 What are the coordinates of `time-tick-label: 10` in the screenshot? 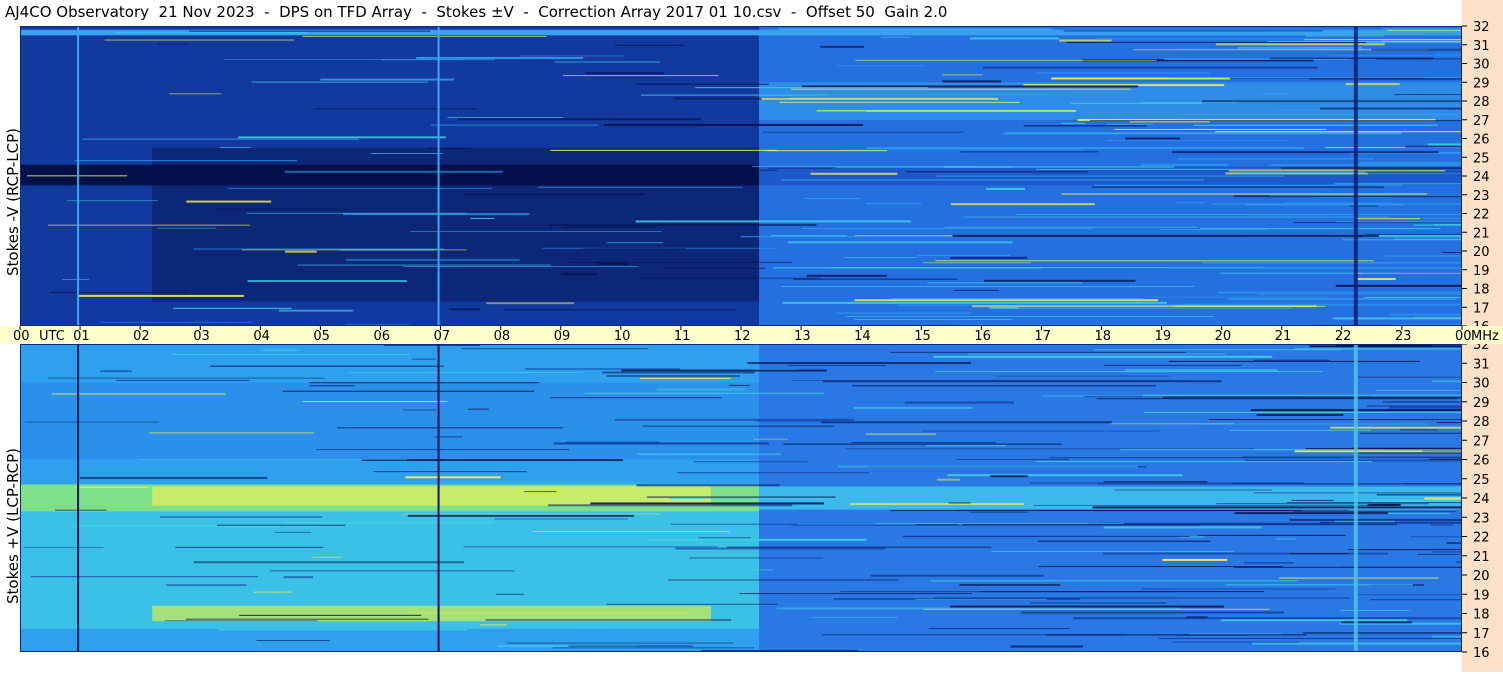 It's located at (622, 336).